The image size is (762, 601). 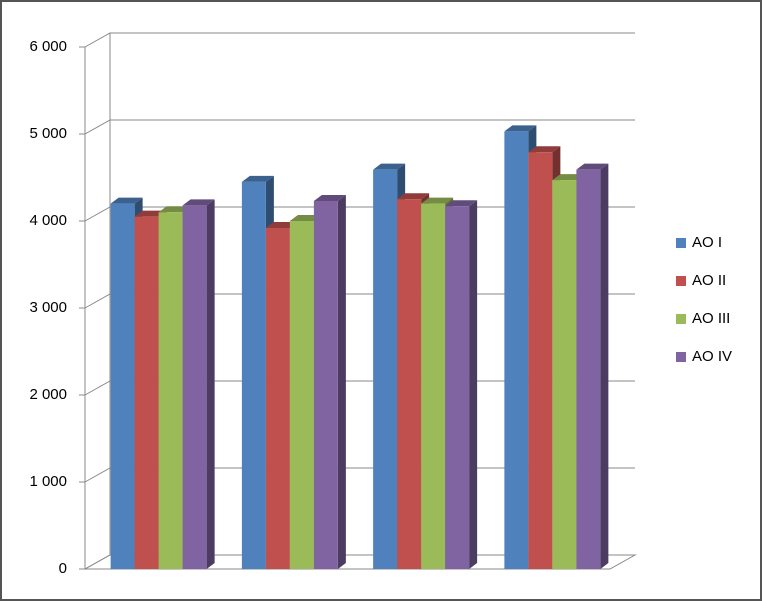 What do you see at coordinates (48, 481) in the screenshot?
I see `y-tick-label: 1 000` at bounding box center [48, 481].